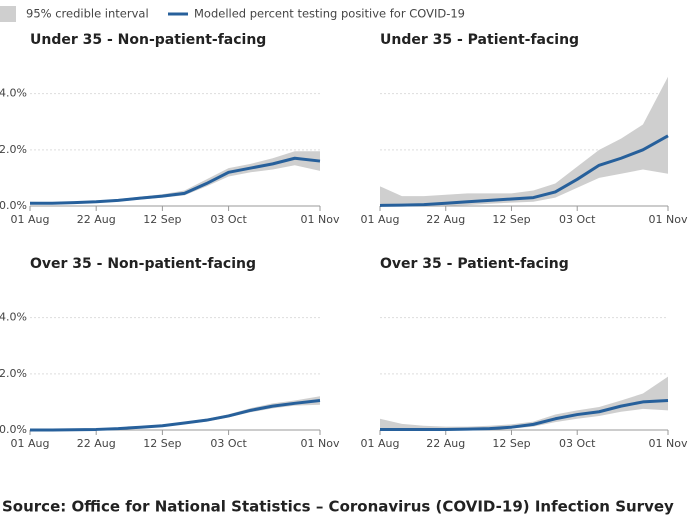 This screenshot has height=531, width=694. I want to click on panel-title: Under 35 - Non-patient-facing, so click(148, 40).